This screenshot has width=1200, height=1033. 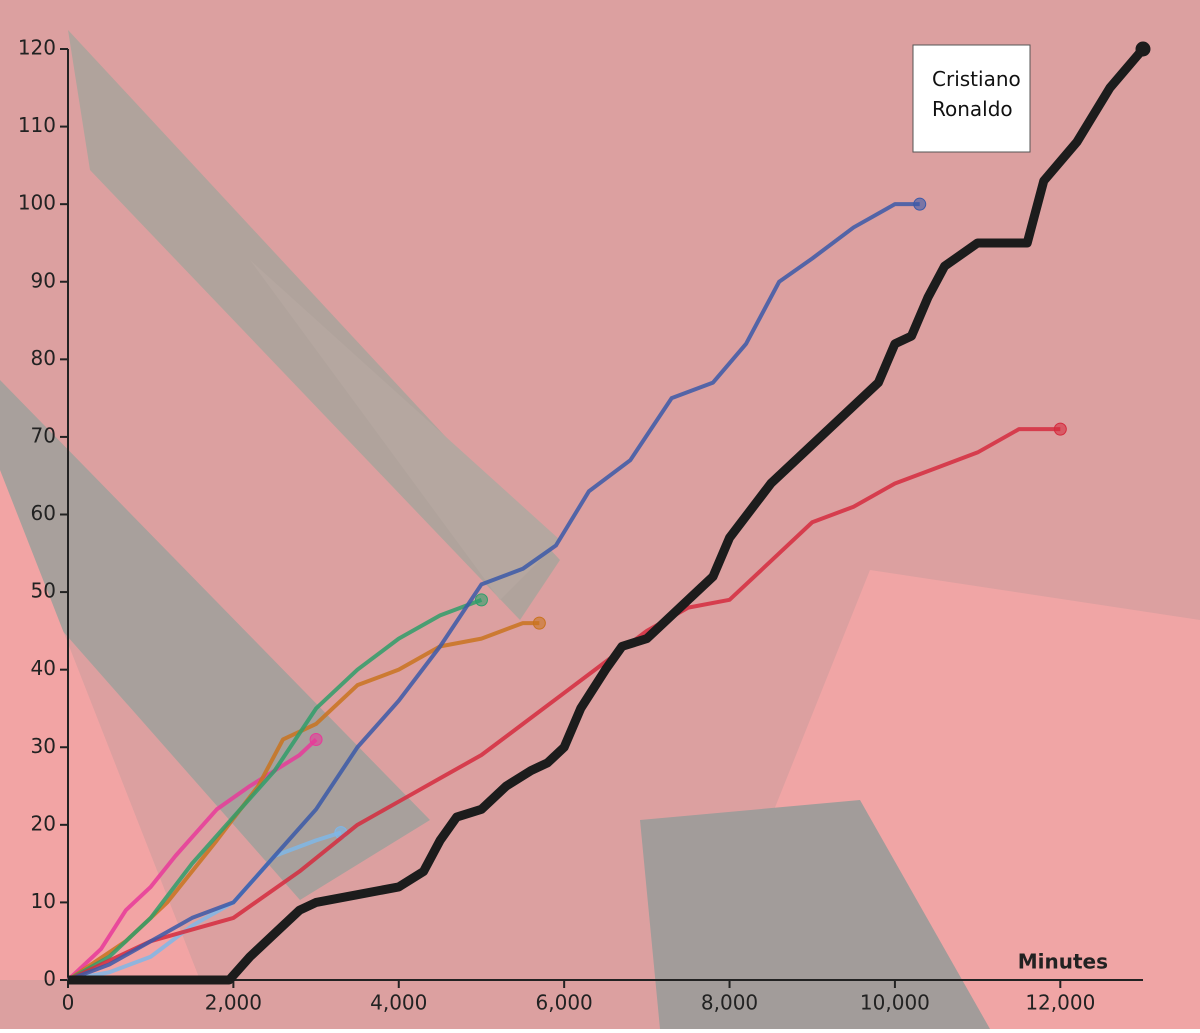 What do you see at coordinates (233, 1003) in the screenshot?
I see `x-tick-label: 2,000` at bounding box center [233, 1003].